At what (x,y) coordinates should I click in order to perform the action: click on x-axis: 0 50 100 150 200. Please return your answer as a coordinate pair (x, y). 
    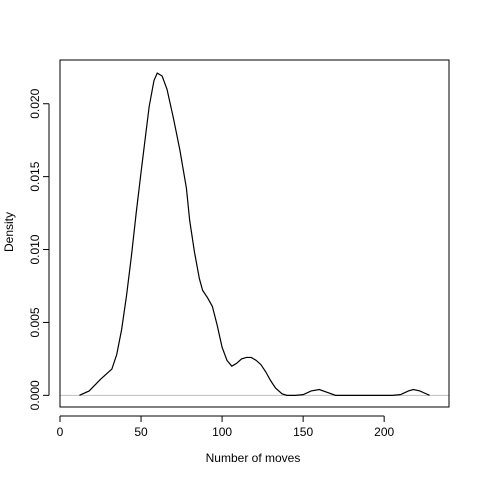
    Looking at the image, I should click on (225, 427).